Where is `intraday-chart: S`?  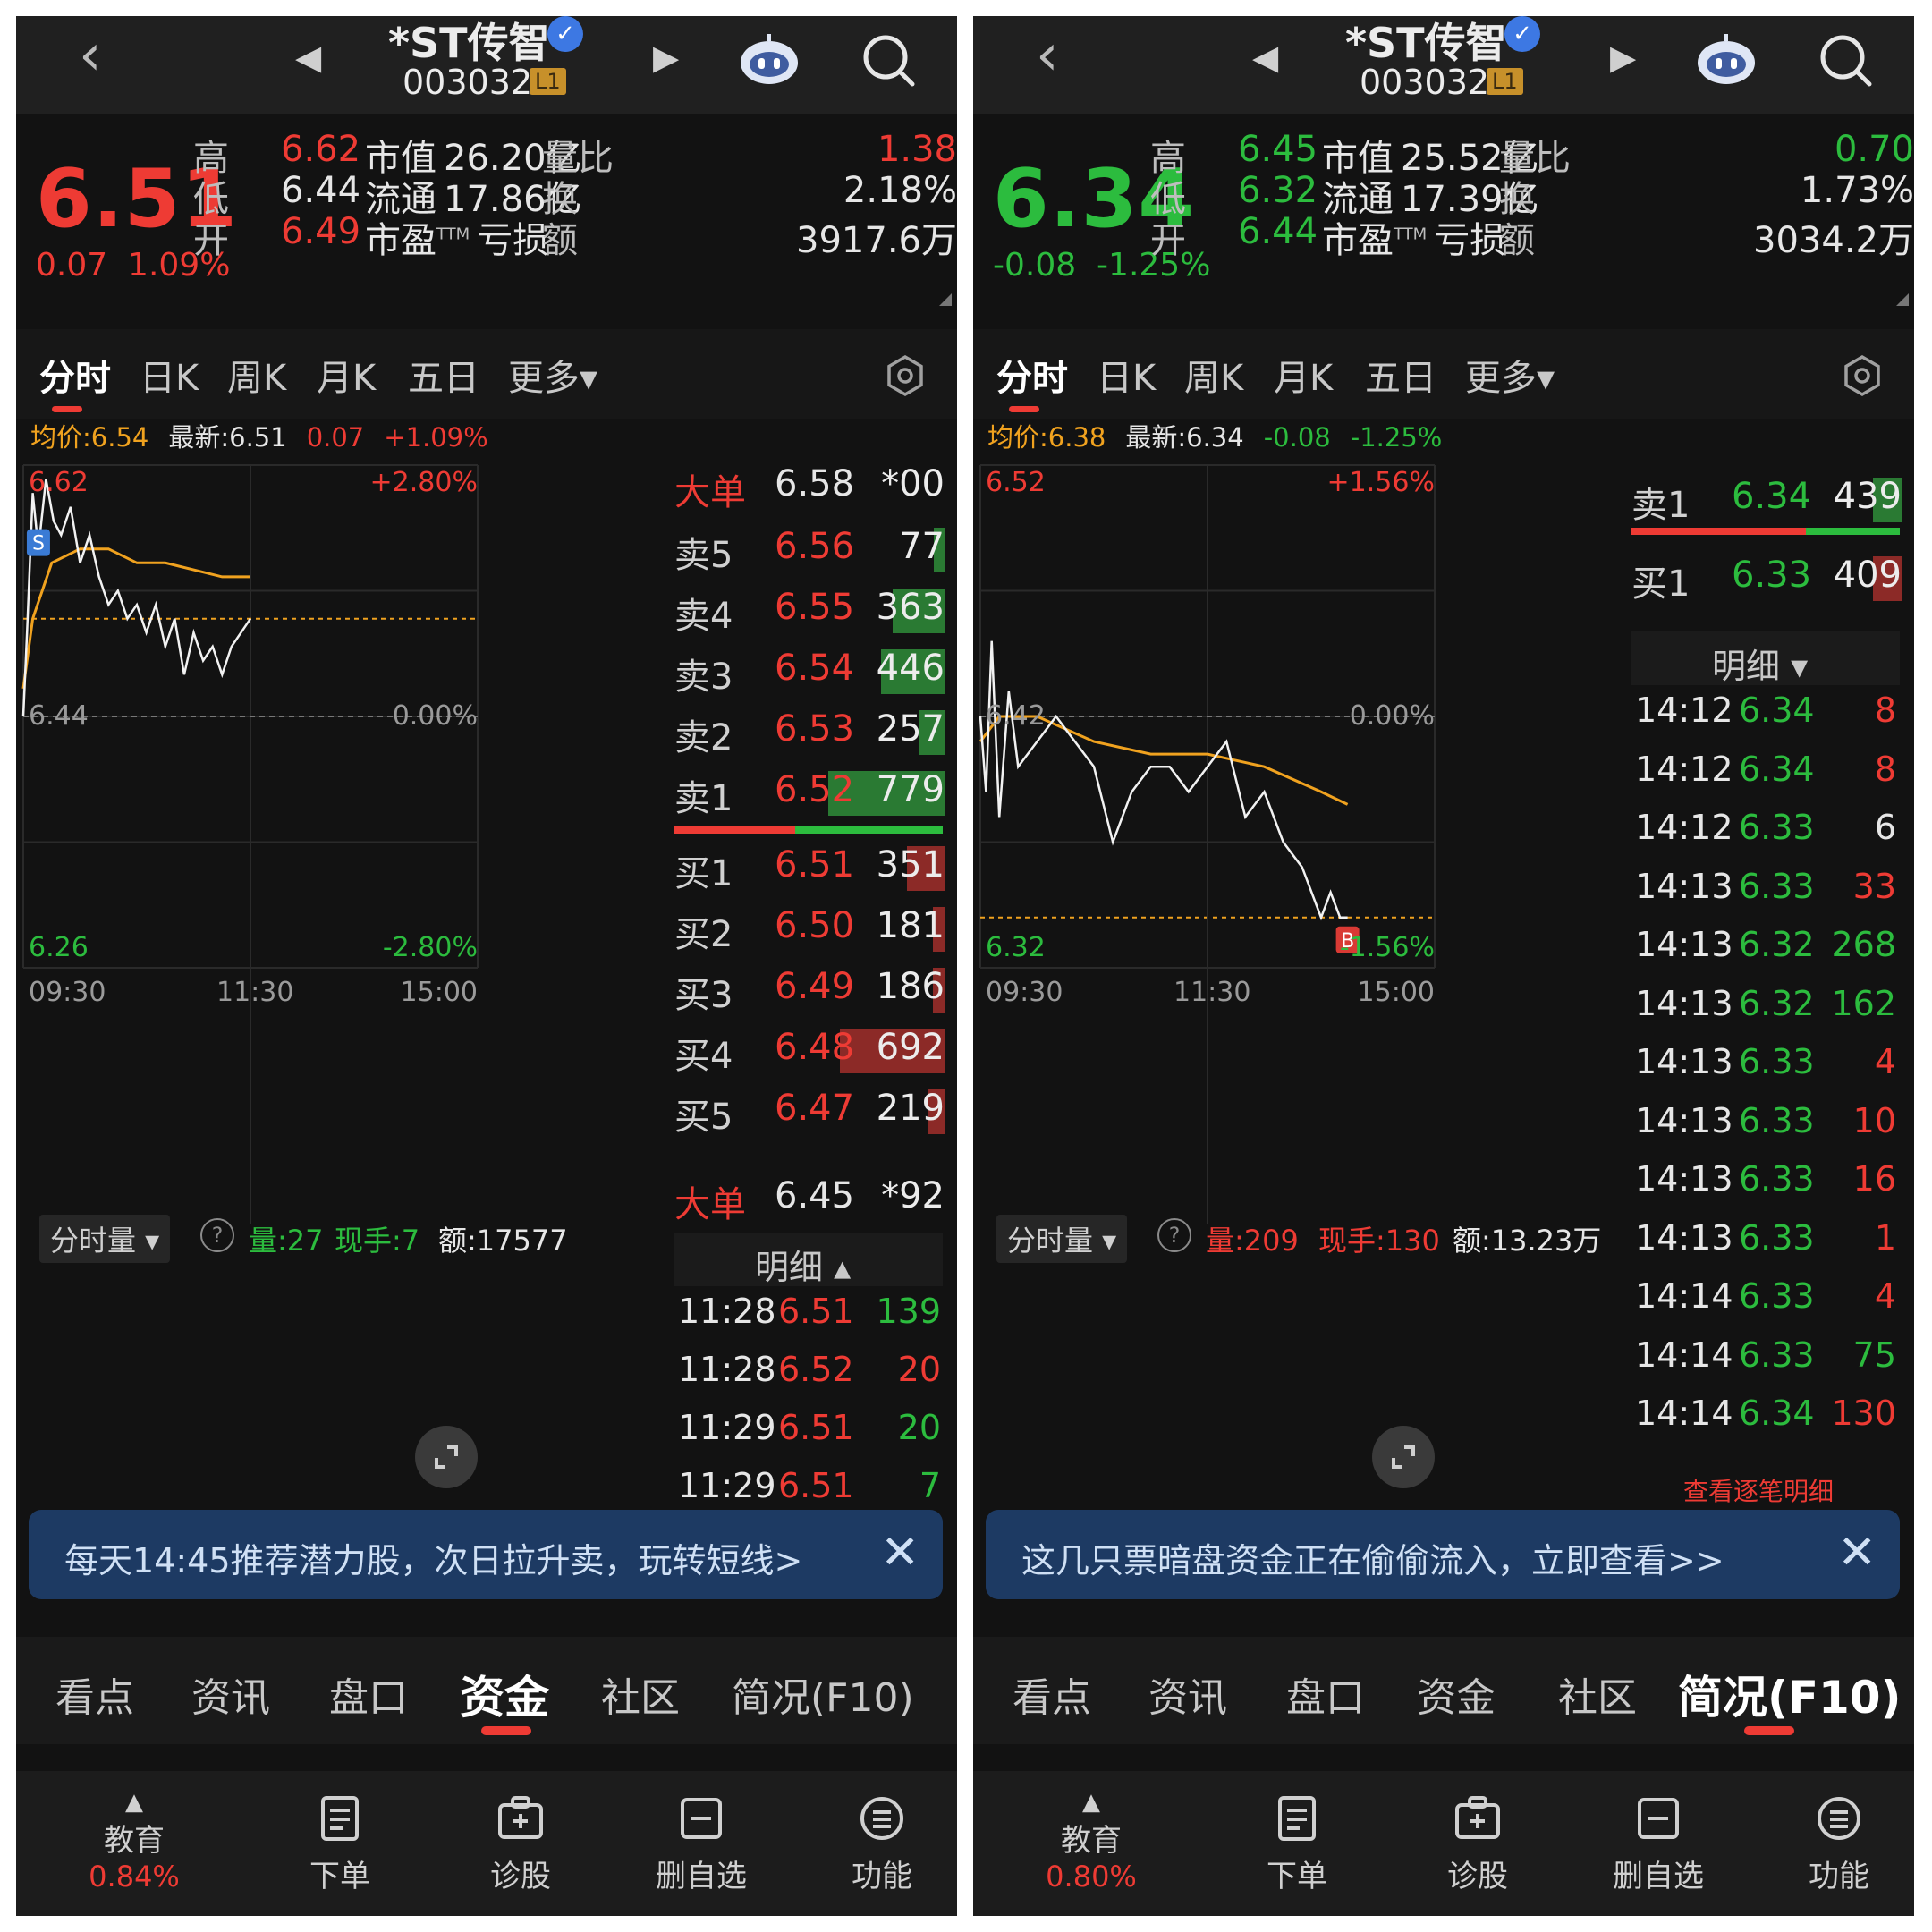 intraday-chart: S is located at coordinates (248, 841).